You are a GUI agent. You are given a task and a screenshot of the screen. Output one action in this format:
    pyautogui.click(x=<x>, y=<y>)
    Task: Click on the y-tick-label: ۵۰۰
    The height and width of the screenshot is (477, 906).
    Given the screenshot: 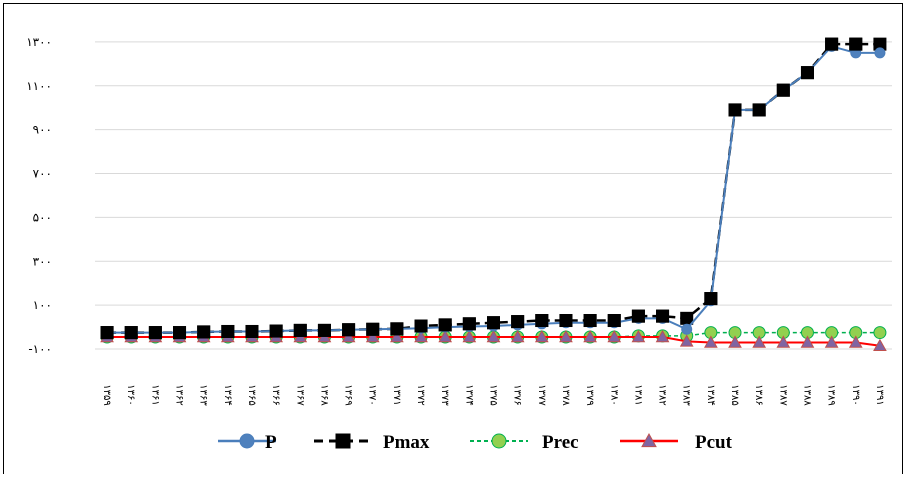 What is the action you would take?
    pyautogui.click(x=42, y=217)
    